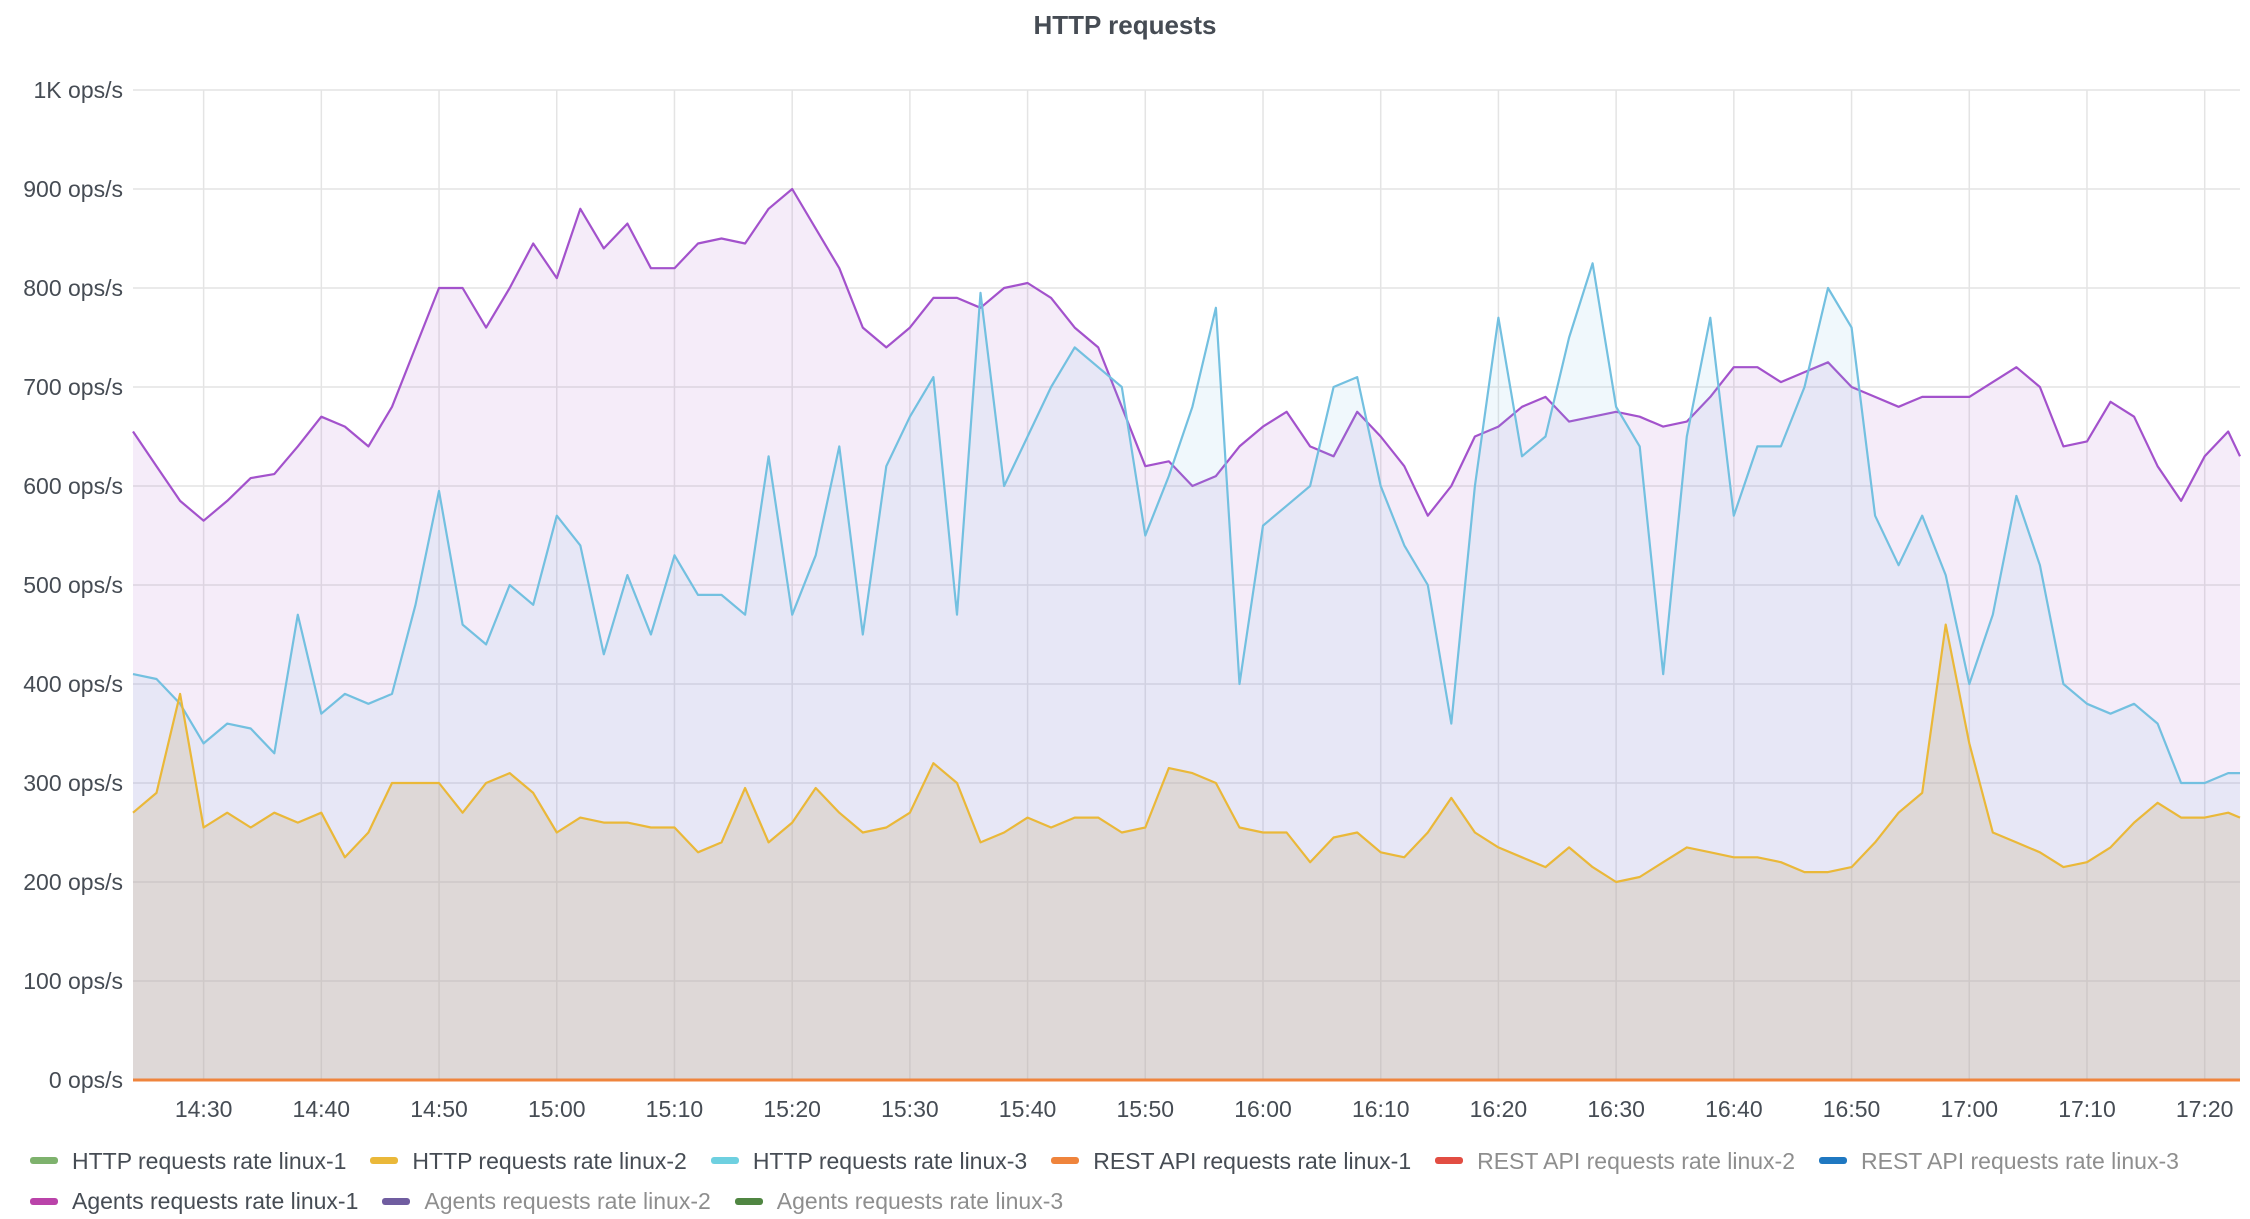 This screenshot has width=2250, height=1219. I want to click on y-tick-label: 300 ops/s, so click(73, 783).